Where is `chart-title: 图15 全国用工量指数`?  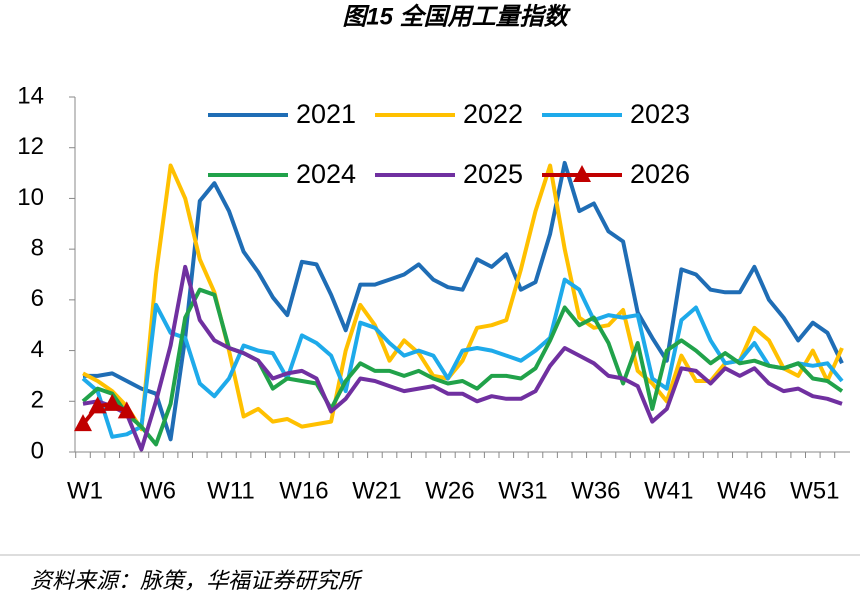 chart-title: 图15 全国用工量指数 is located at coordinates (456, 16).